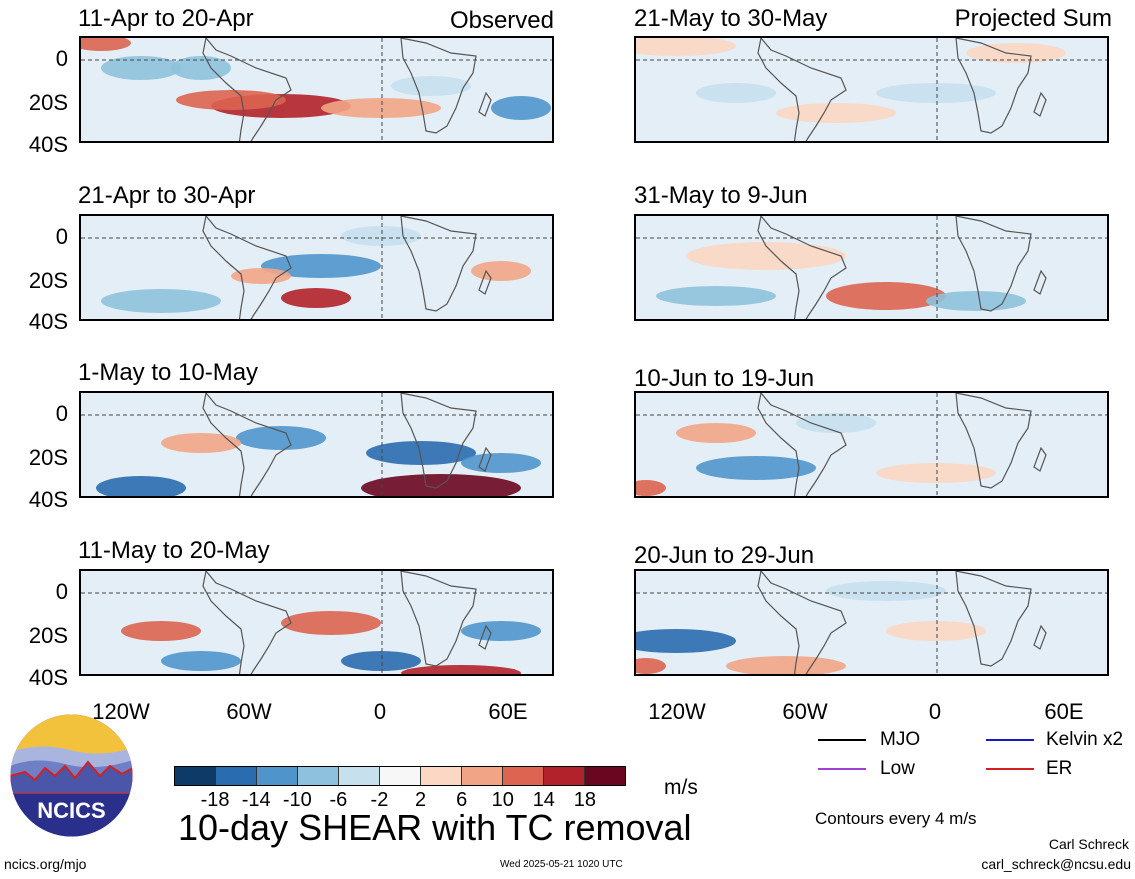  What do you see at coordinates (561, 864) in the screenshot?
I see `footer-timestamp: Wed 2025-05-21 1020 UTC` at bounding box center [561, 864].